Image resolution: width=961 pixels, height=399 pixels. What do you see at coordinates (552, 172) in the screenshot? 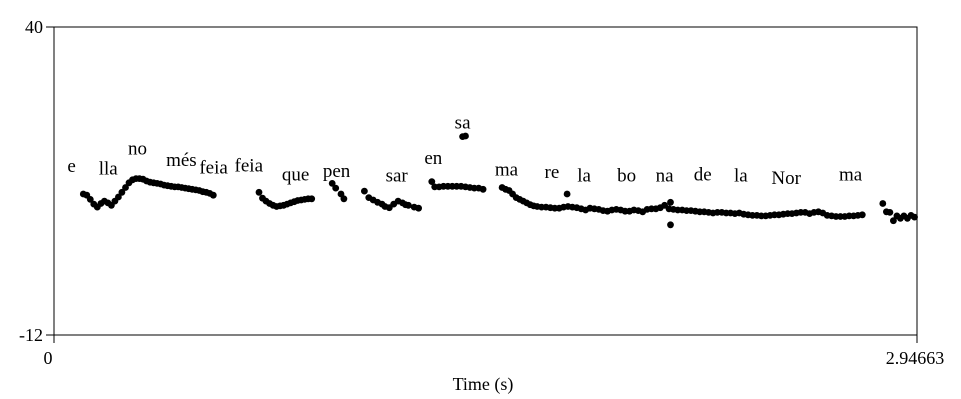
I see `syllable-label: re` at bounding box center [552, 172].